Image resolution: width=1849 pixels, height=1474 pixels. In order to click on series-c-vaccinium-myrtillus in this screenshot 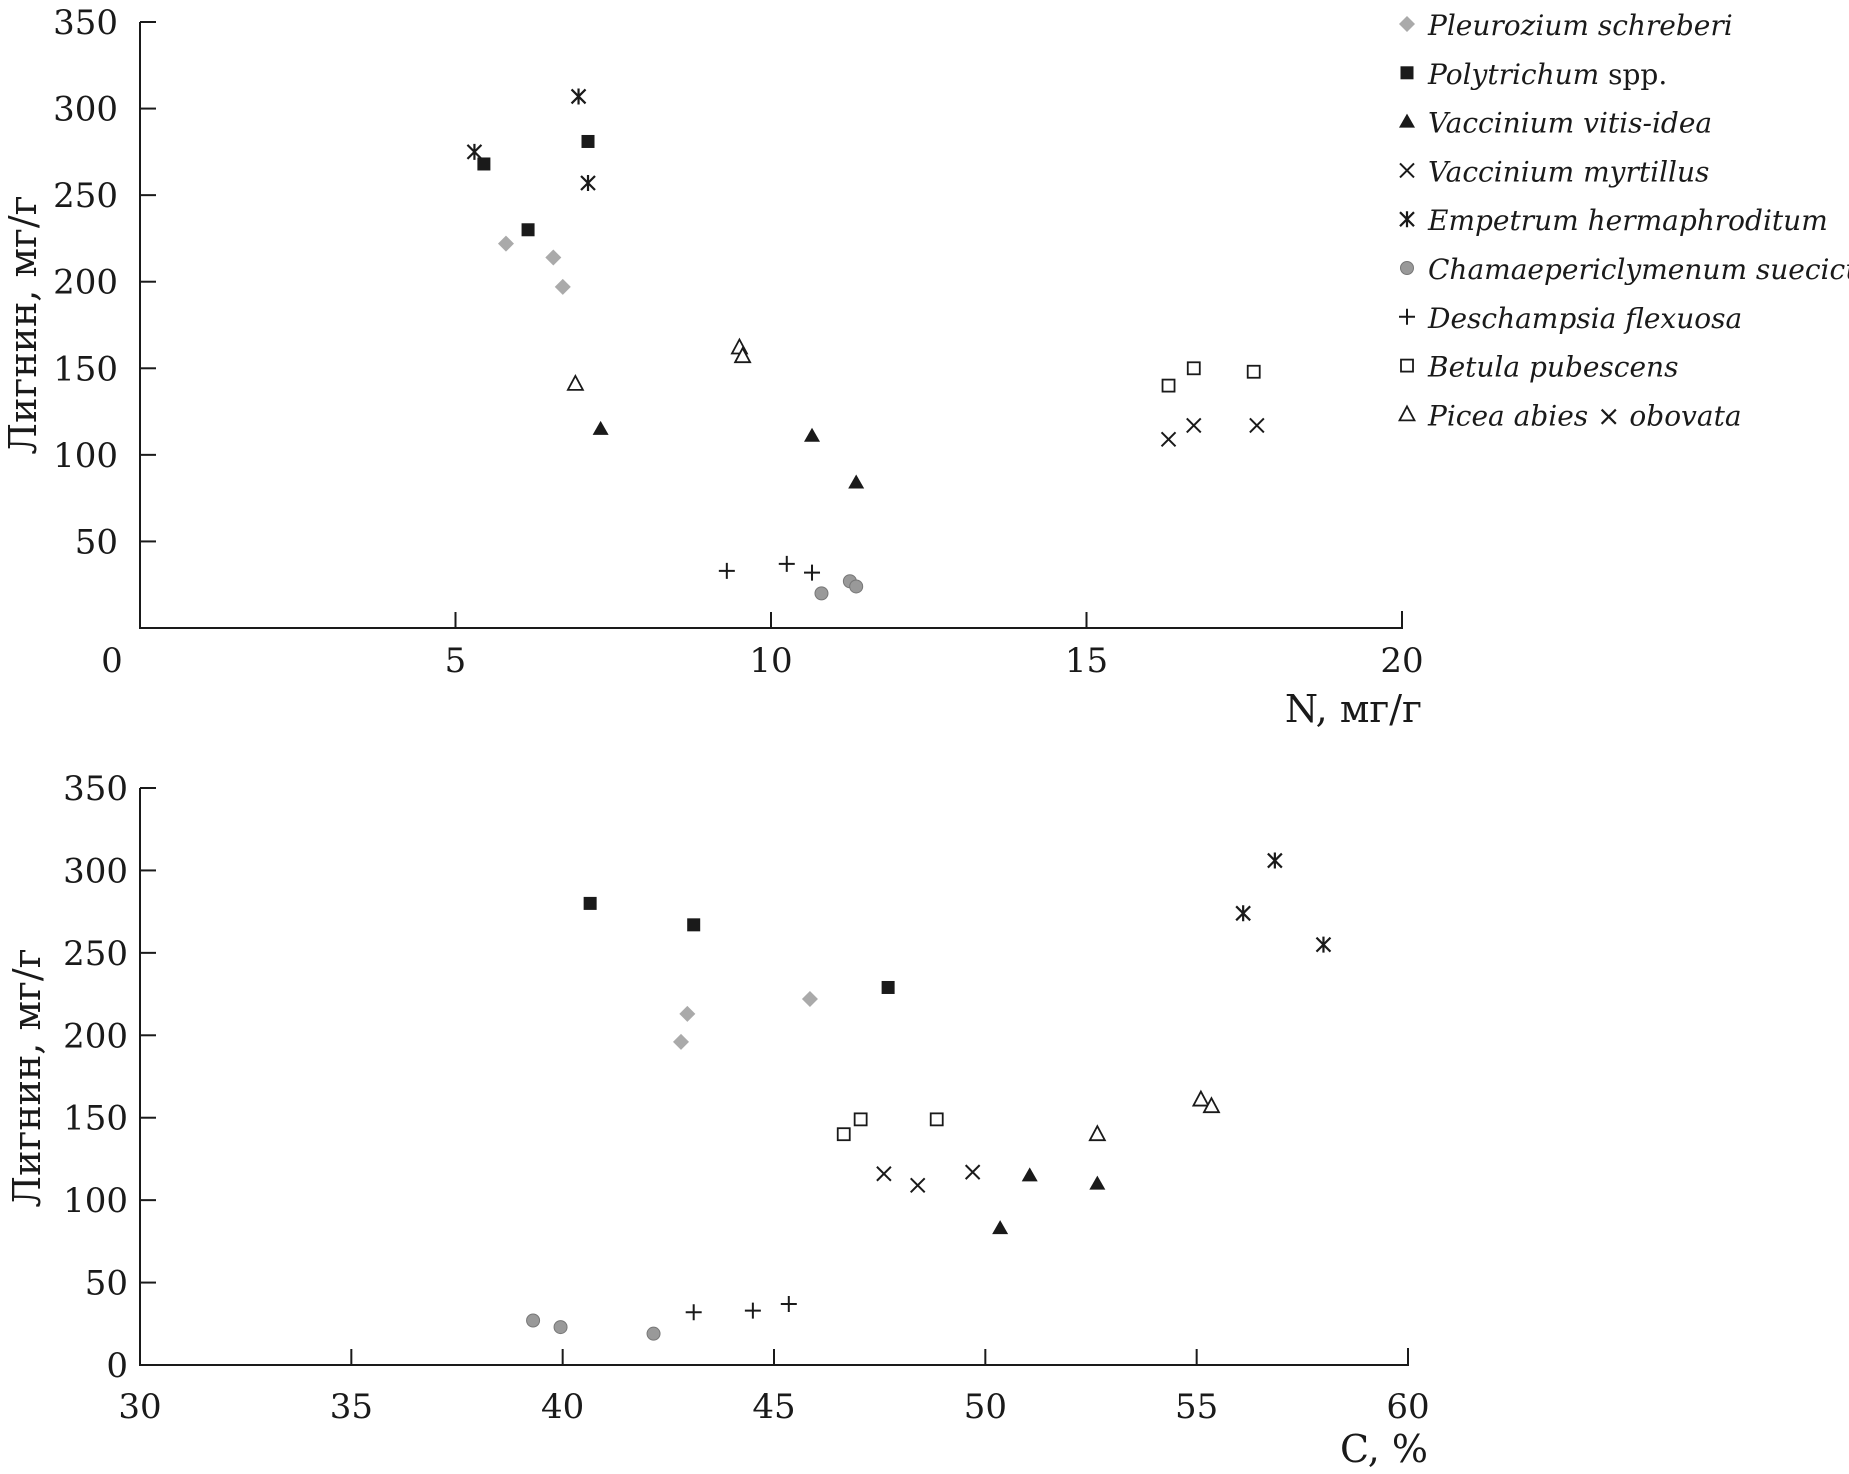, I will do `click(928, 1179)`.